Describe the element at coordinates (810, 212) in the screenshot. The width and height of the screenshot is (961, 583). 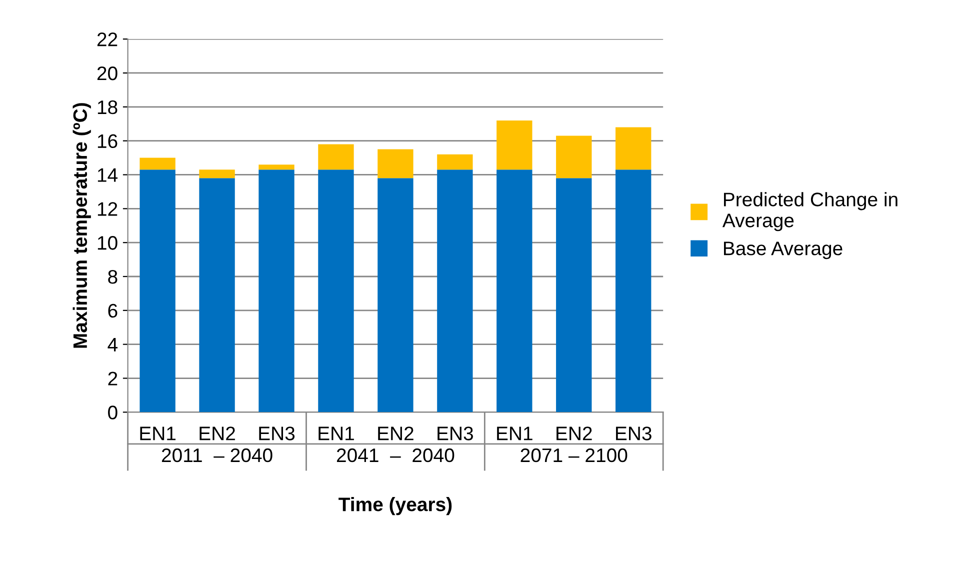
I see `legend-label: Predicted Change in Average` at that location.